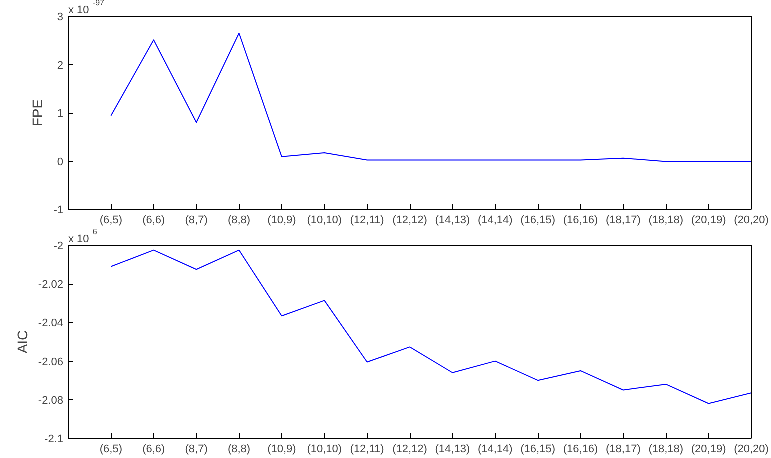  I want to click on y-axis-title: FPE, so click(38, 113).